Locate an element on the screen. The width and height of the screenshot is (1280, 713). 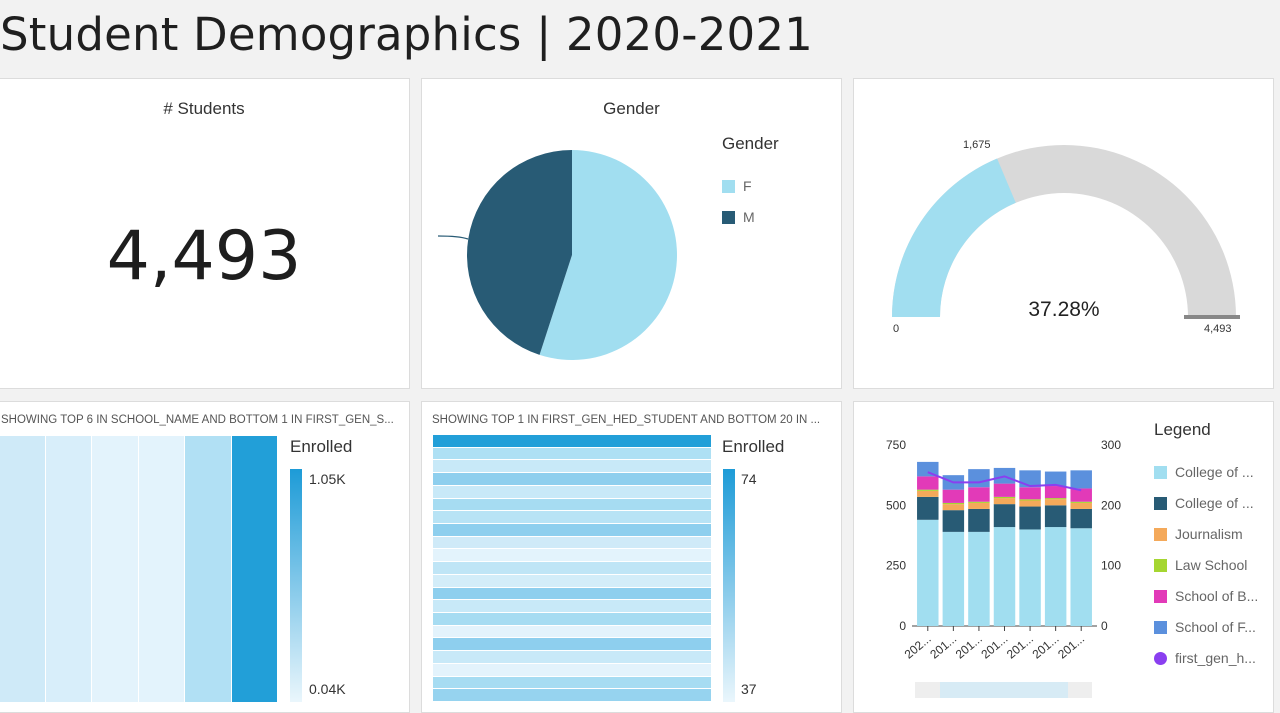
gender-legend-item-f: F is located at coordinates (737, 186).